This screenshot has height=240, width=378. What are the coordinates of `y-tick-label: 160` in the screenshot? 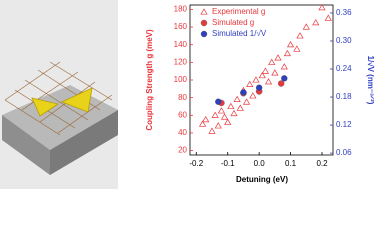 It's located at (181, 26).